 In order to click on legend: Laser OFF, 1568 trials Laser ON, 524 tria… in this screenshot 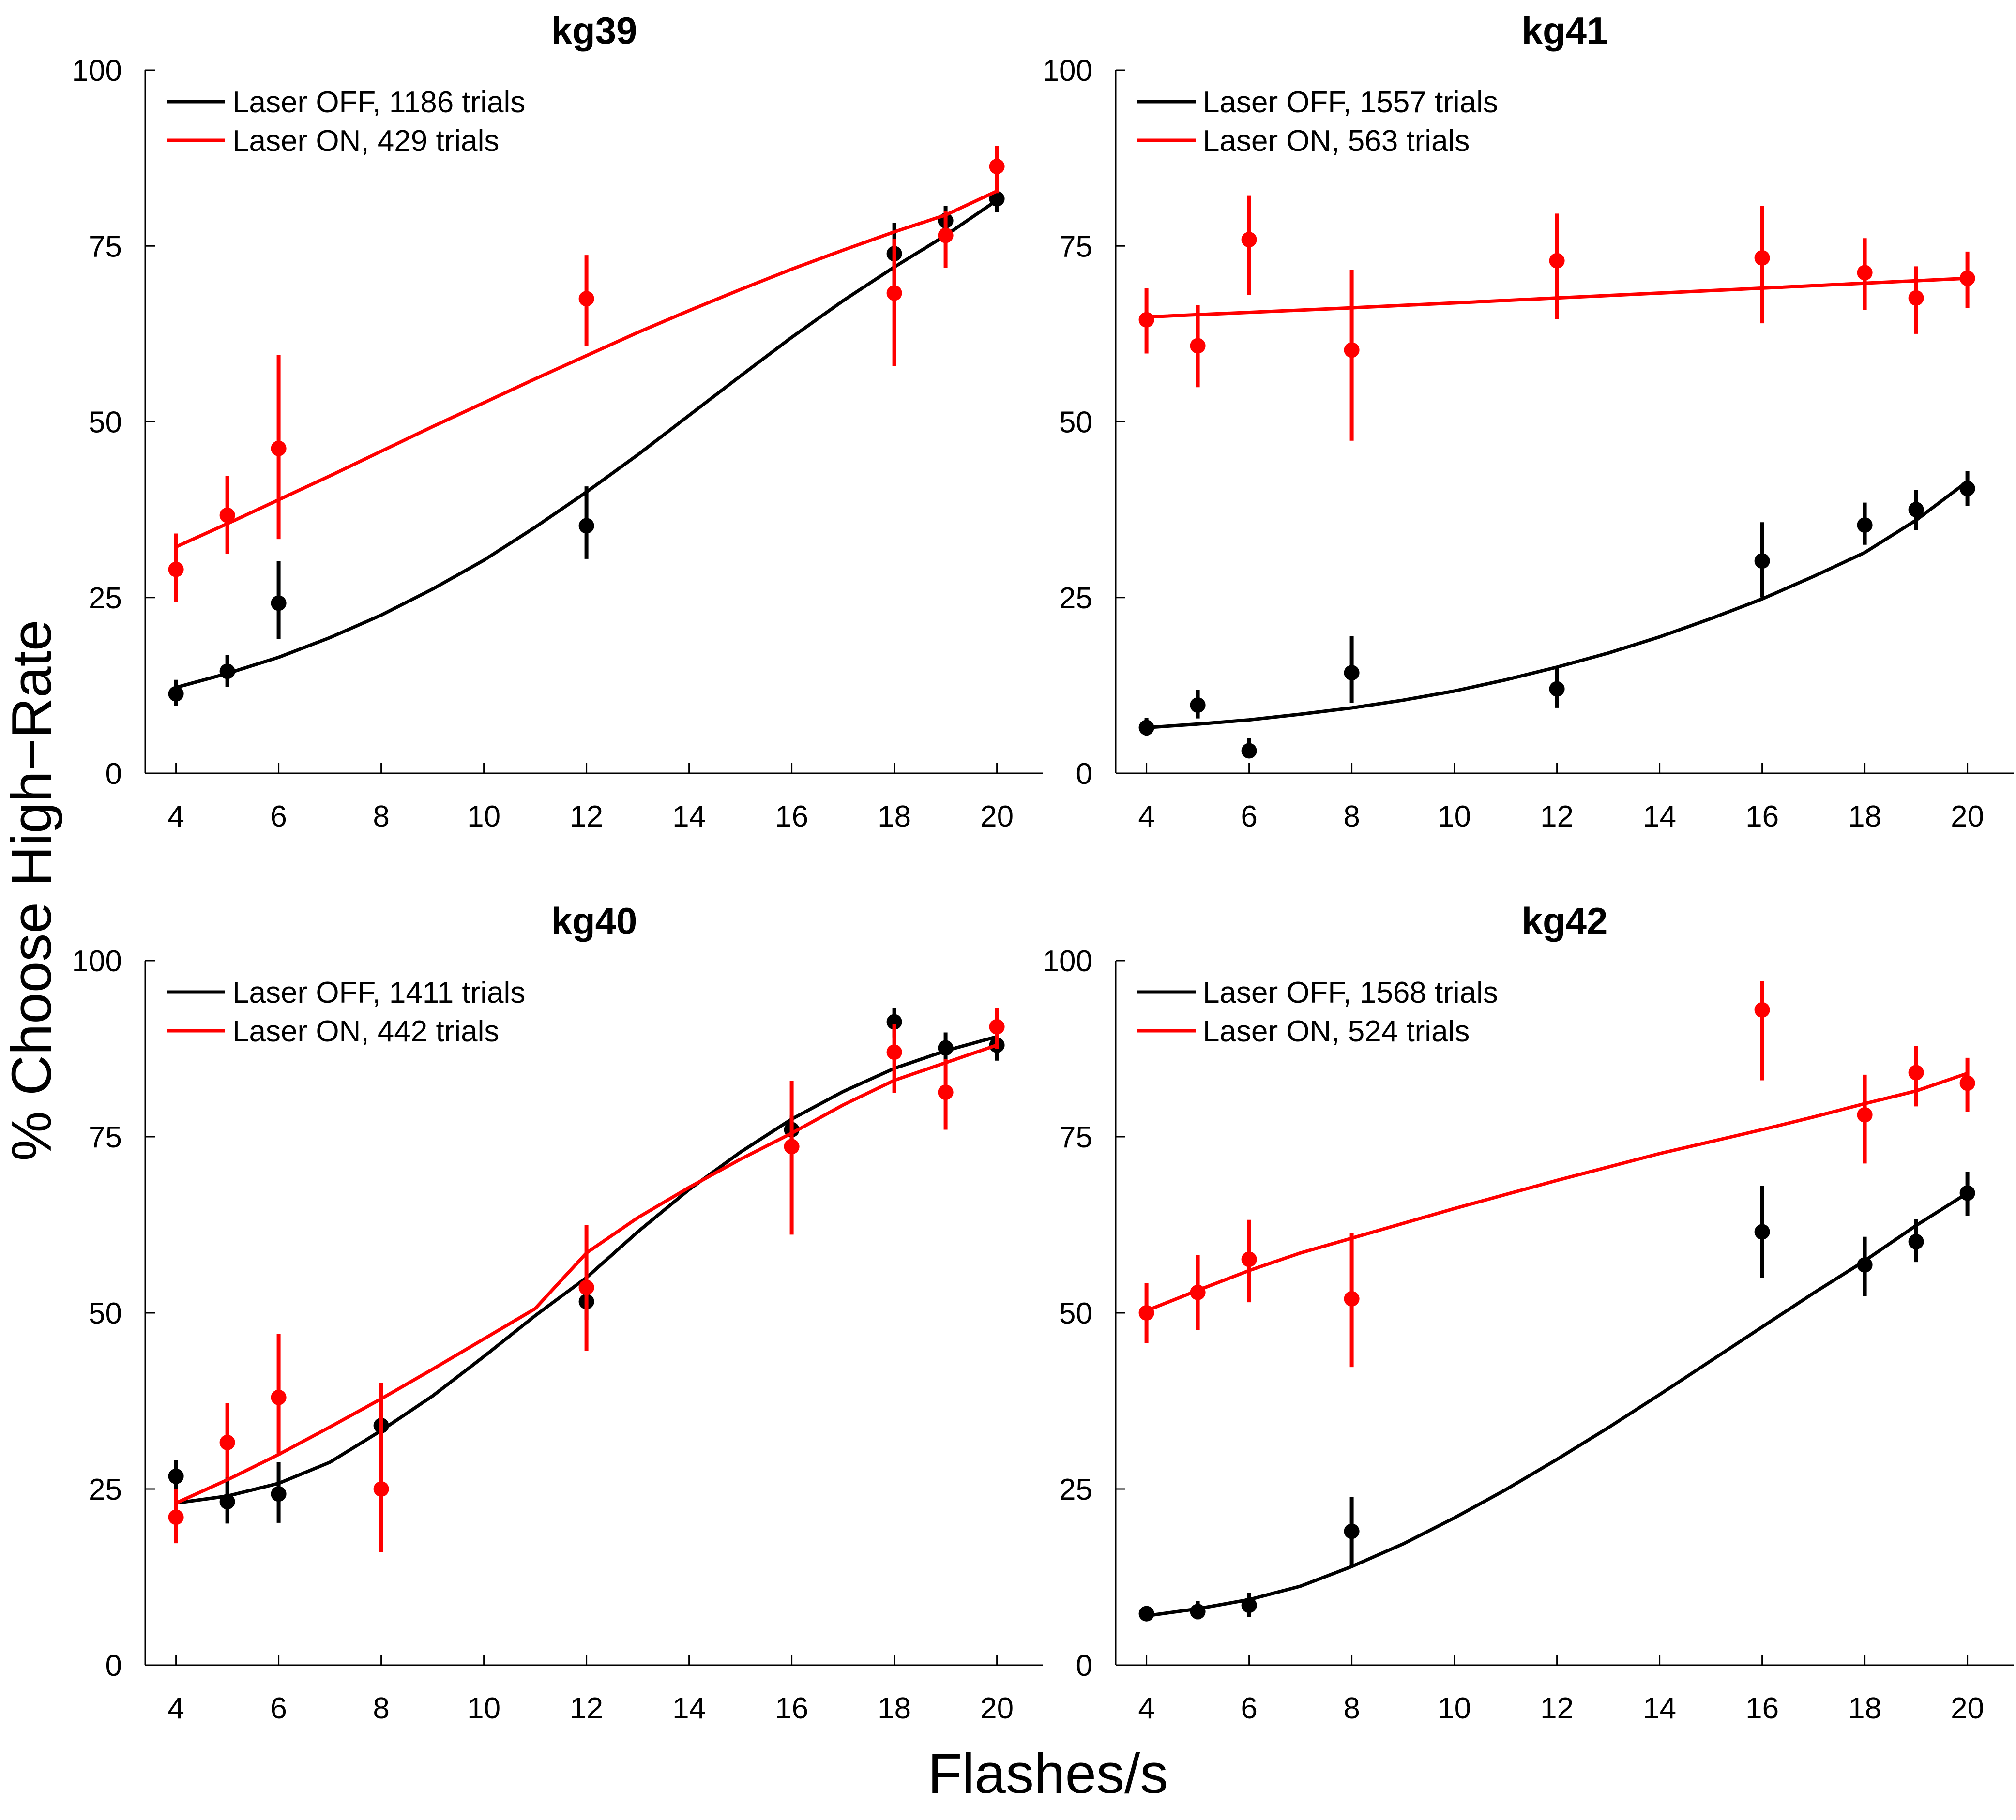, I will do `click(1317, 1012)`.